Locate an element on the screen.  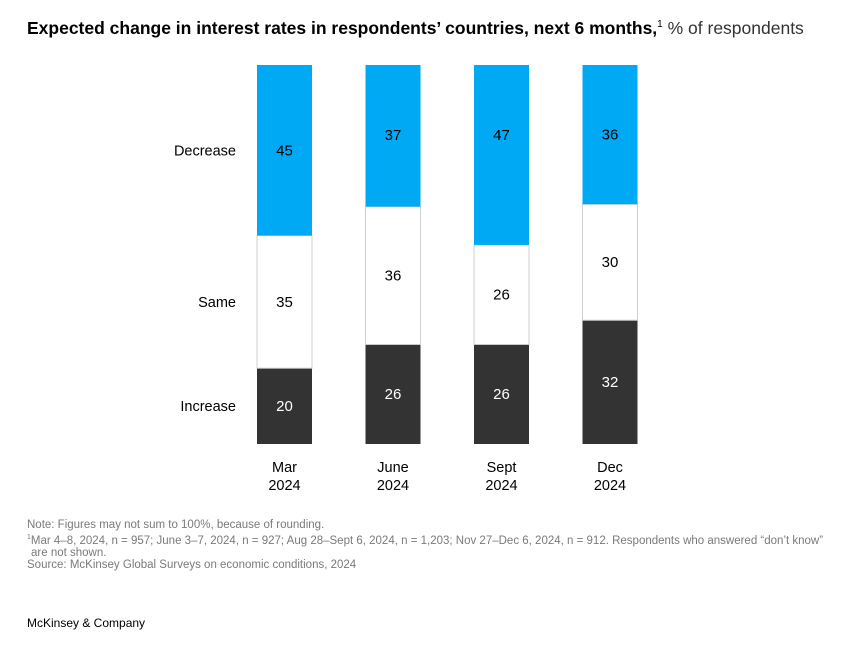
data-label-sept-decrease: 47 is located at coordinates (501, 135).